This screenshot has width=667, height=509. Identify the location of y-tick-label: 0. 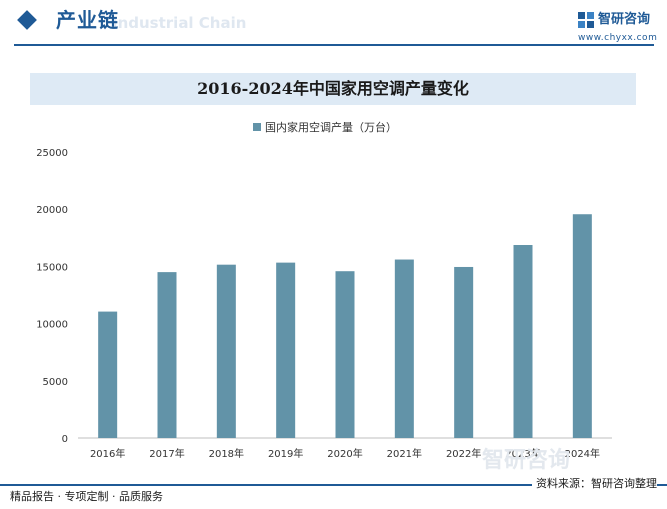
(65, 439).